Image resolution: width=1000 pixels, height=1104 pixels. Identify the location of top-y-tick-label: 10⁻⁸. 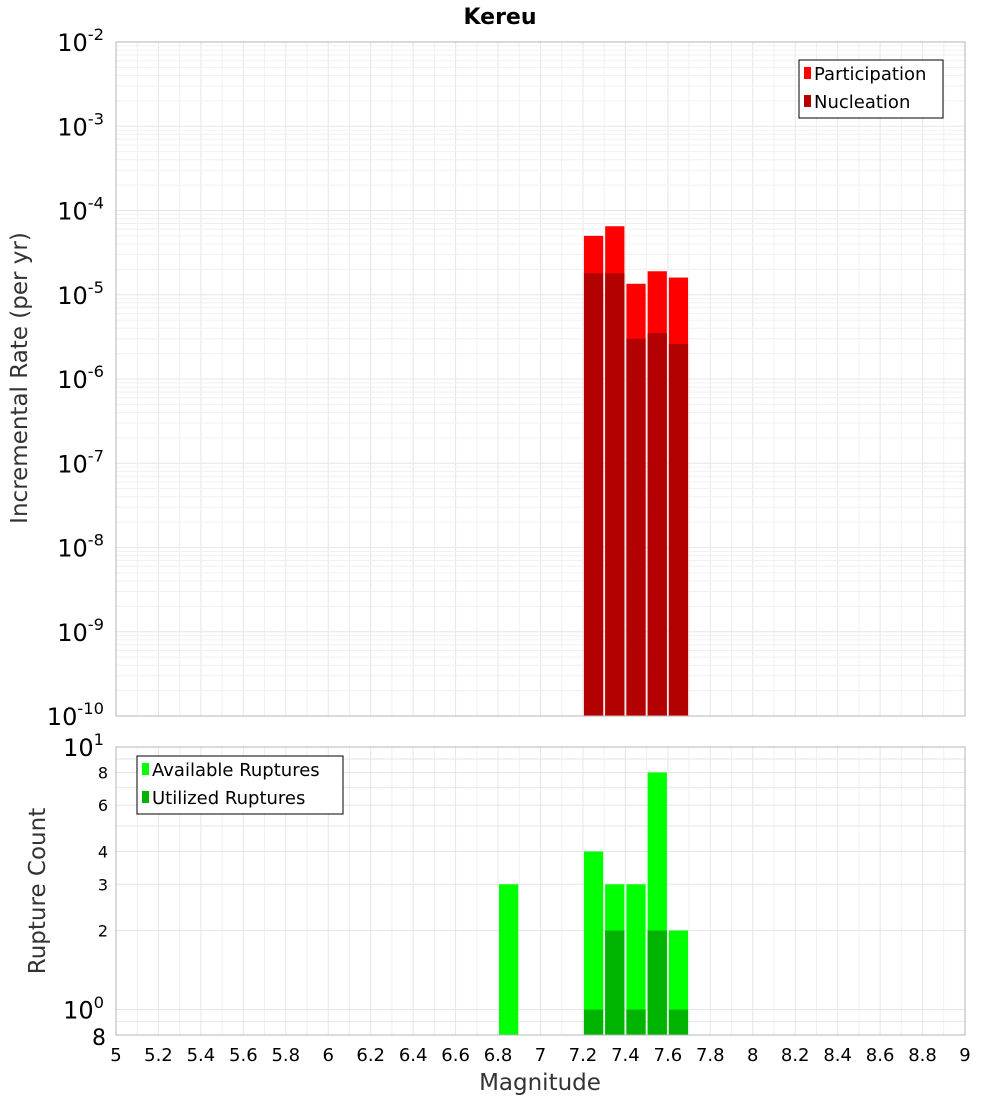
(80, 547).